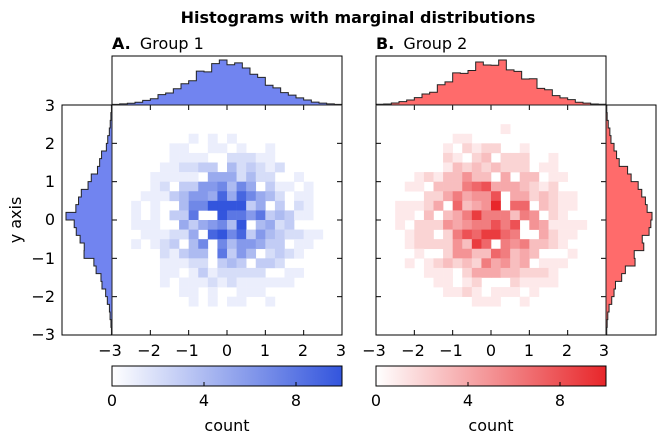  Describe the element at coordinates (629, 220) in the screenshot. I see `side-marginal-histogram` at that location.